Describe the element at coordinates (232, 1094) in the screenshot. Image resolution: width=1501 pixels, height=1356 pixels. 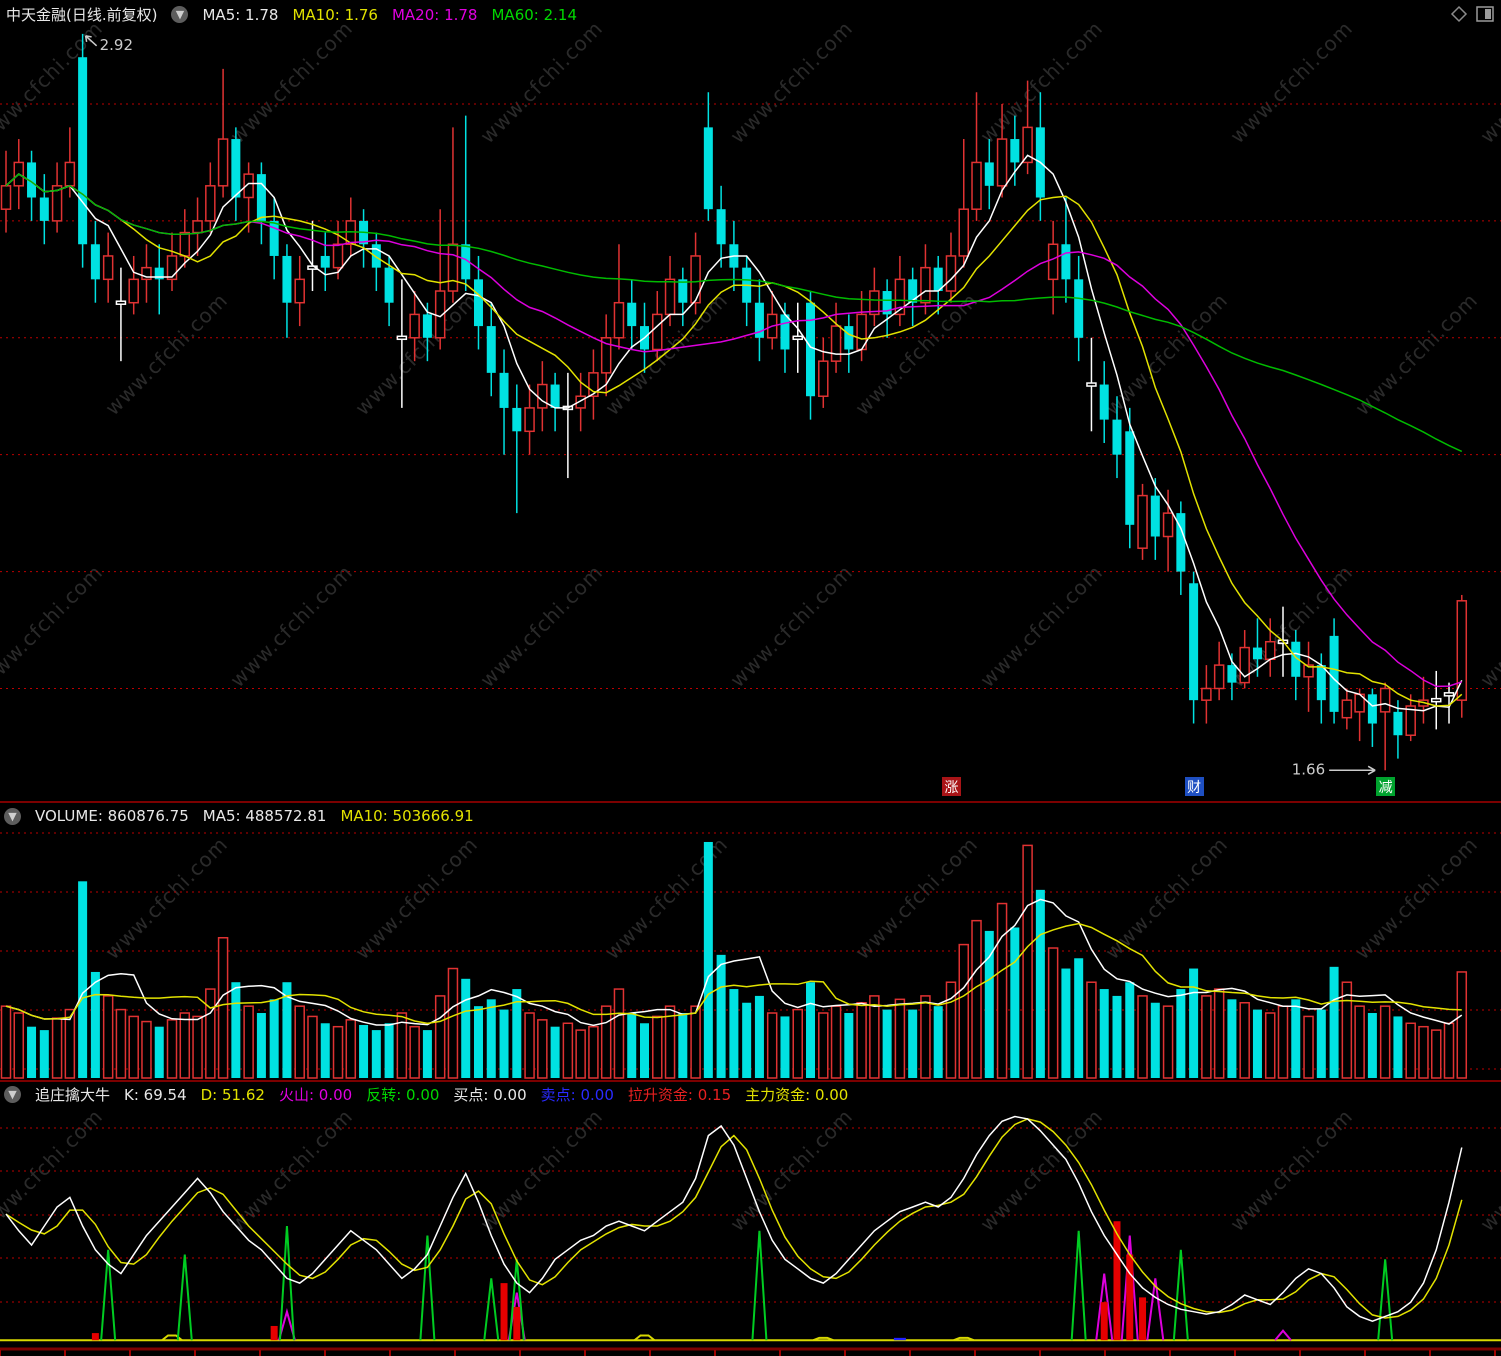
I see `d-value: D: 51.62` at that location.